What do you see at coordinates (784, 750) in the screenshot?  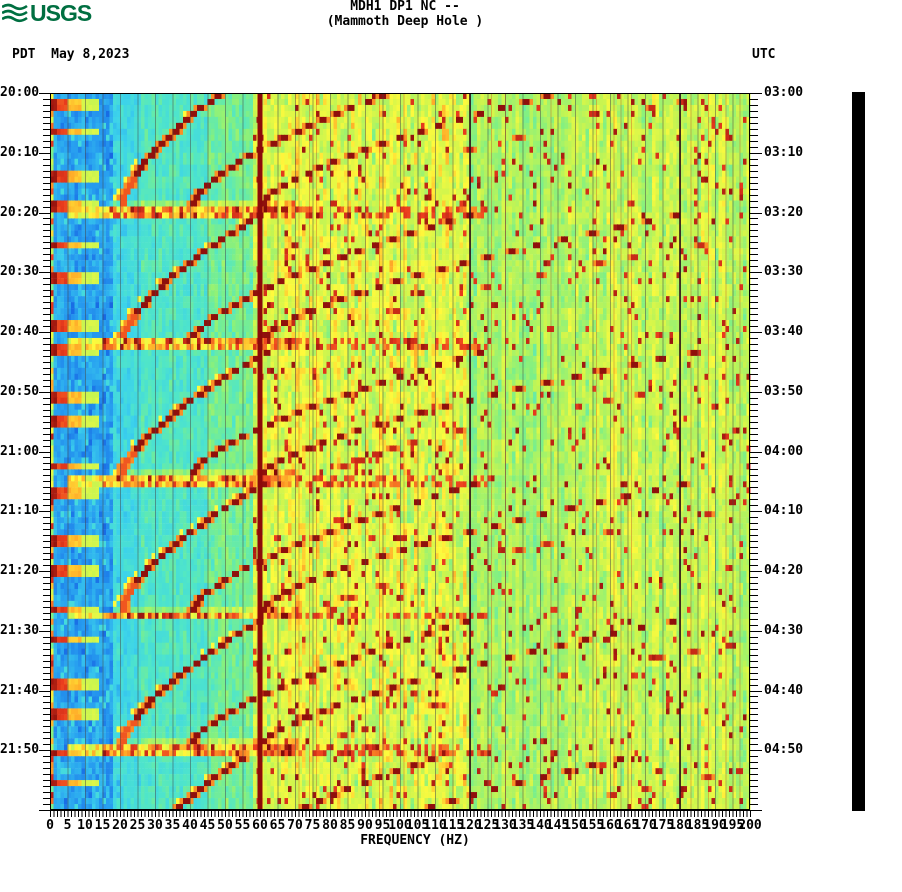 I see `y-axis-label-right: 04:50` at bounding box center [784, 750].